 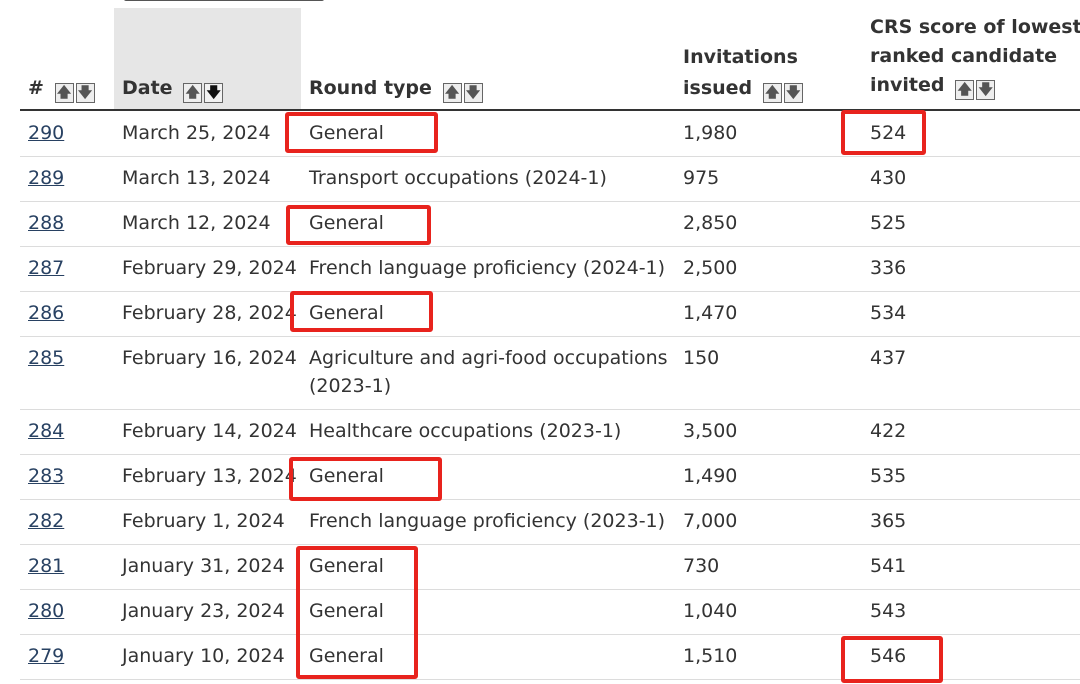 I want to click on row-invitations: 2,850, so click(x=710, y=223).